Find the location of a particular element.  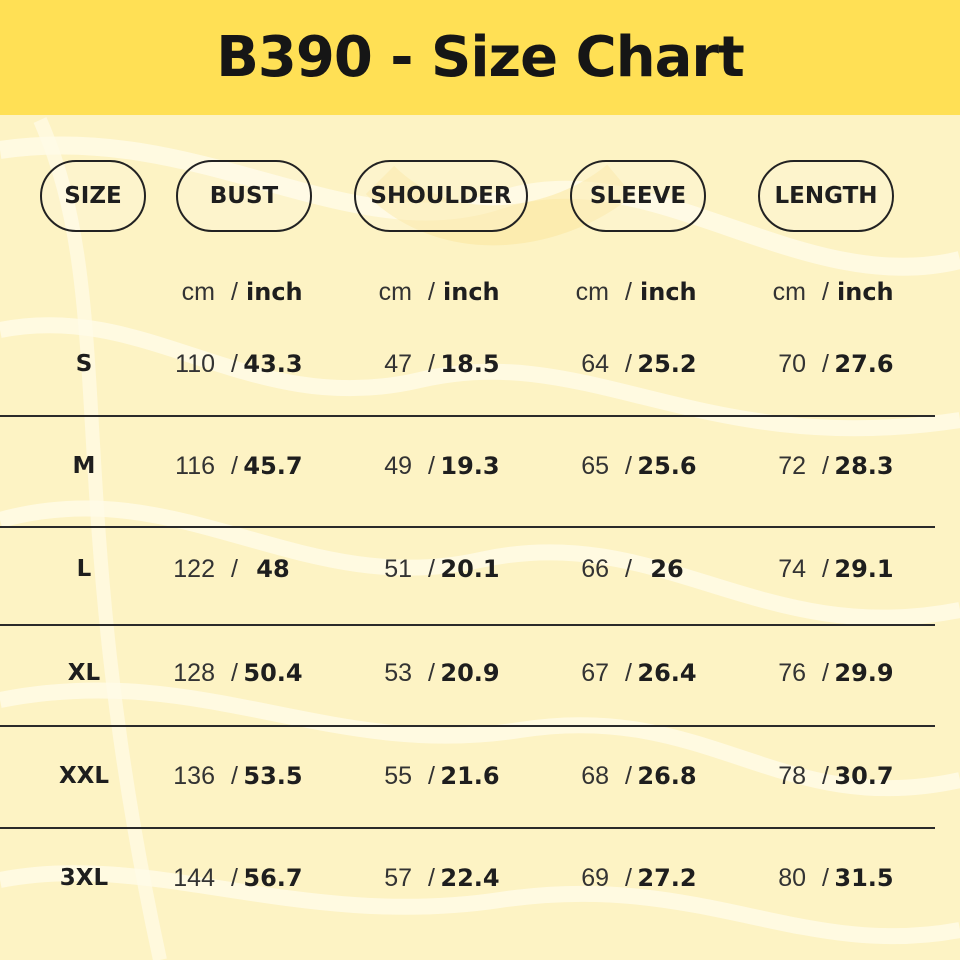

value-inch: 18.5 is located at coordinates (470, 364).